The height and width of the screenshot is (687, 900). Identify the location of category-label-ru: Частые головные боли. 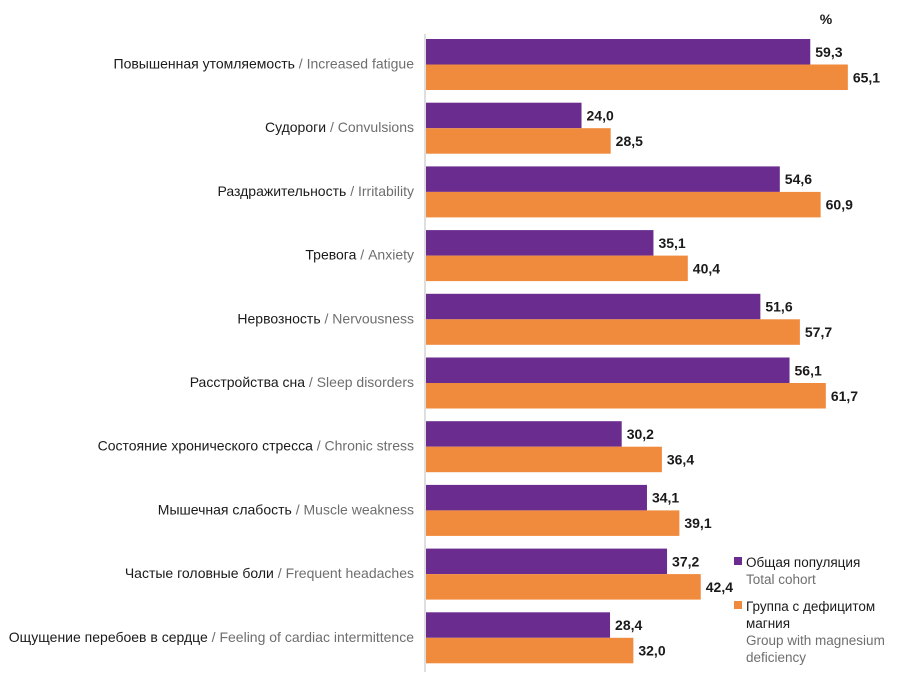
(199, 573).